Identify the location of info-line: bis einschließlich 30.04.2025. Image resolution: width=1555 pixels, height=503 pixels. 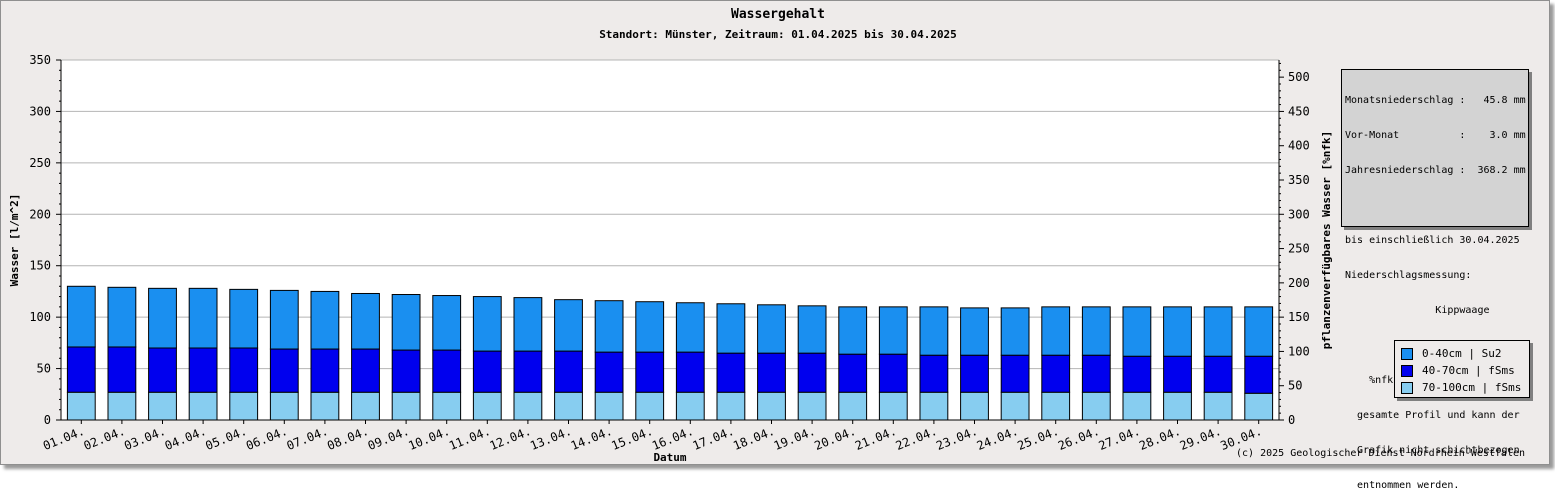
(1432, 240).